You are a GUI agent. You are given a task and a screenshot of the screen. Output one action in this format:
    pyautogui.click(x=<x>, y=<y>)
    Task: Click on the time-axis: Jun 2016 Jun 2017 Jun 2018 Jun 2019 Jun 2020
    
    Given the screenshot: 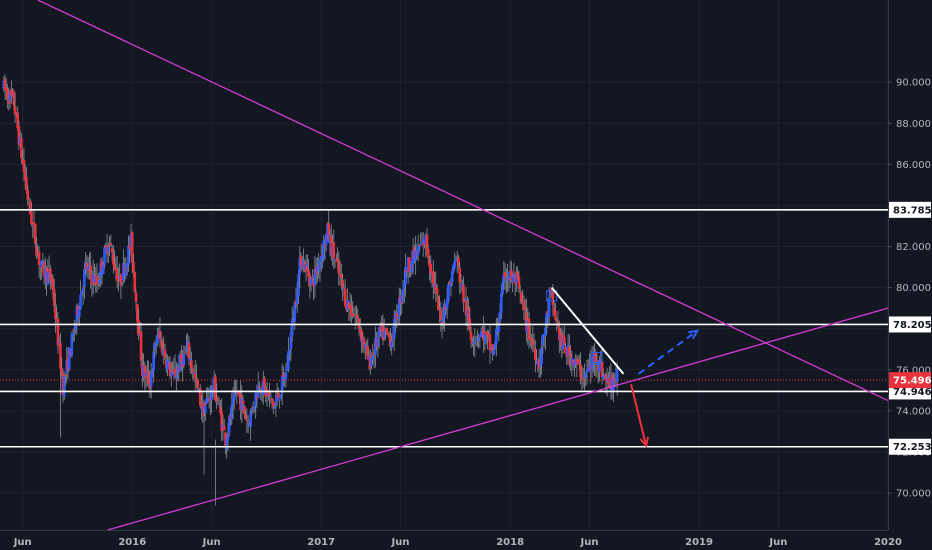 What is the action you would take?
    pyautogui.click(x=466, y=540)
    